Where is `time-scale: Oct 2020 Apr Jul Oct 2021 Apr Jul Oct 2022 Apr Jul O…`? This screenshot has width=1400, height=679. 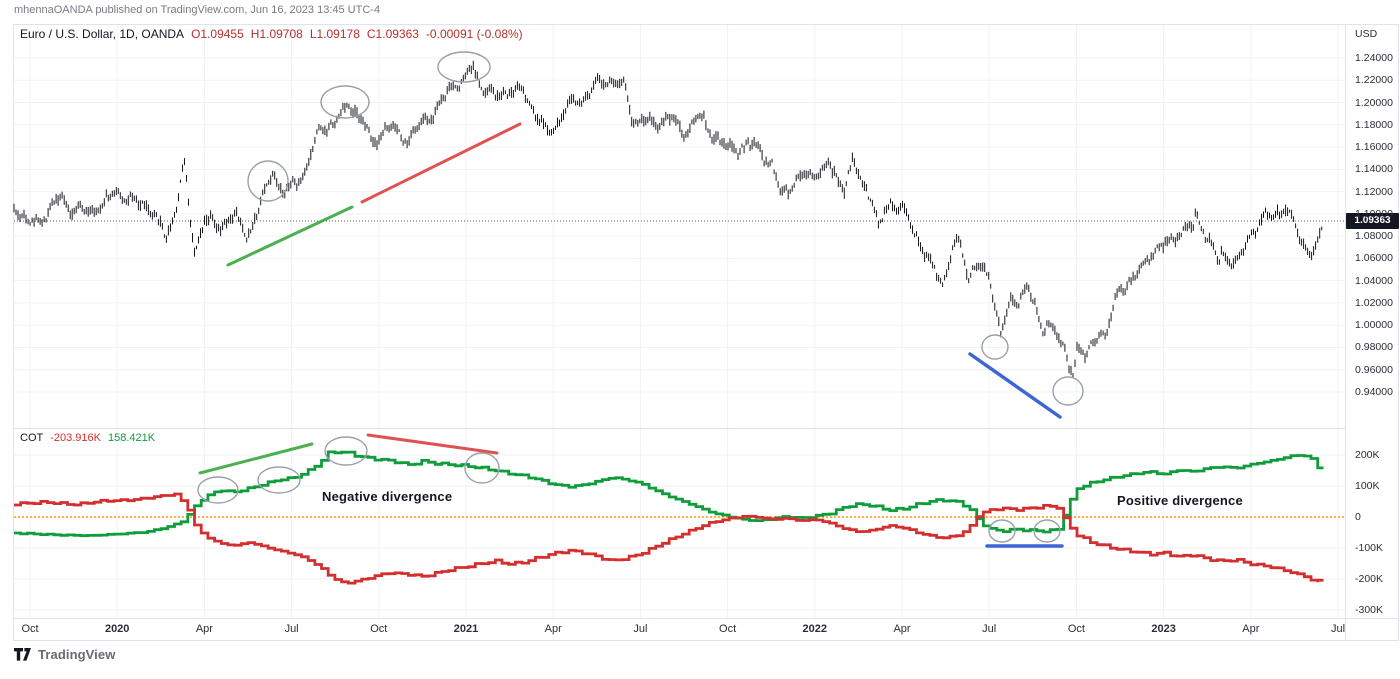 time-scale: Oct 2020 Apr Jul Oct 2021 Apr Jul Oct 2022 Apr Jul O… is located at coordinates (700, 629).